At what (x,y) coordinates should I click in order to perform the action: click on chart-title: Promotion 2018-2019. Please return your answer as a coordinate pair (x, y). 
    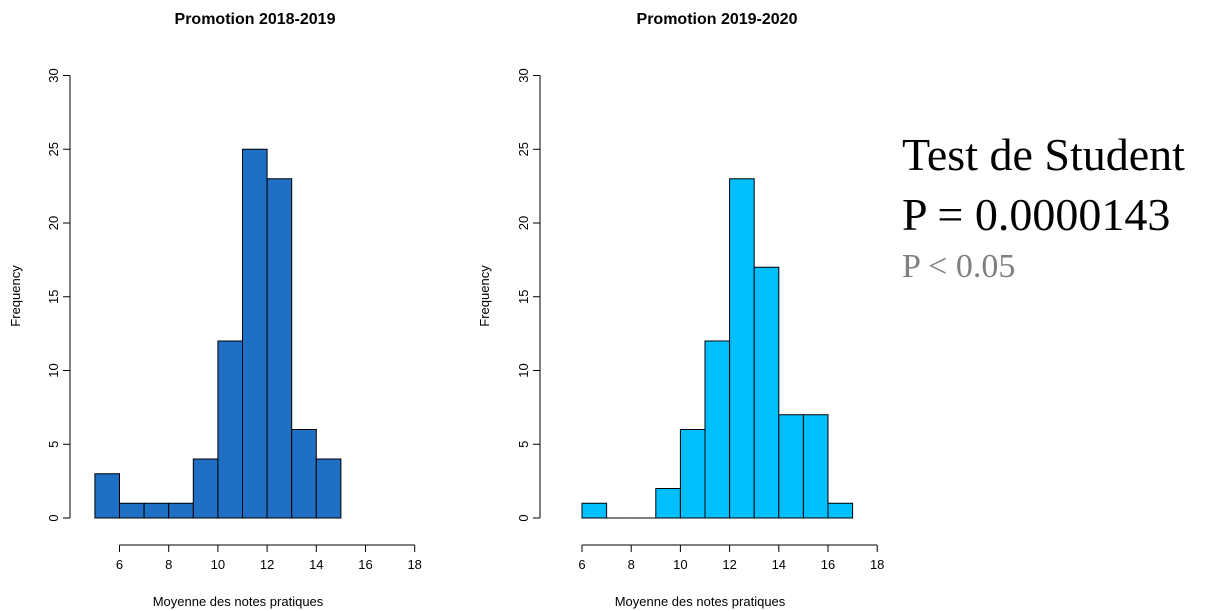
    Looking at the image, I should click on (255, 19).